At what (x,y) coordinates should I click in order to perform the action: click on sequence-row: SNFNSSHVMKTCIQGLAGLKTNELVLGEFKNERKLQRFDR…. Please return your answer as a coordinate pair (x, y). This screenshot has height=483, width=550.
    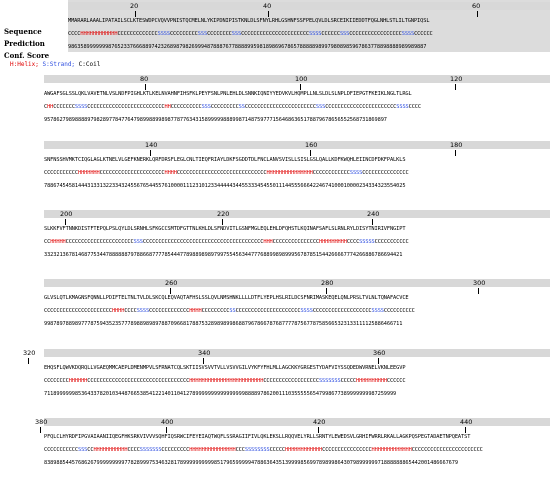
    Looking at the image, I should click on (225, 160).